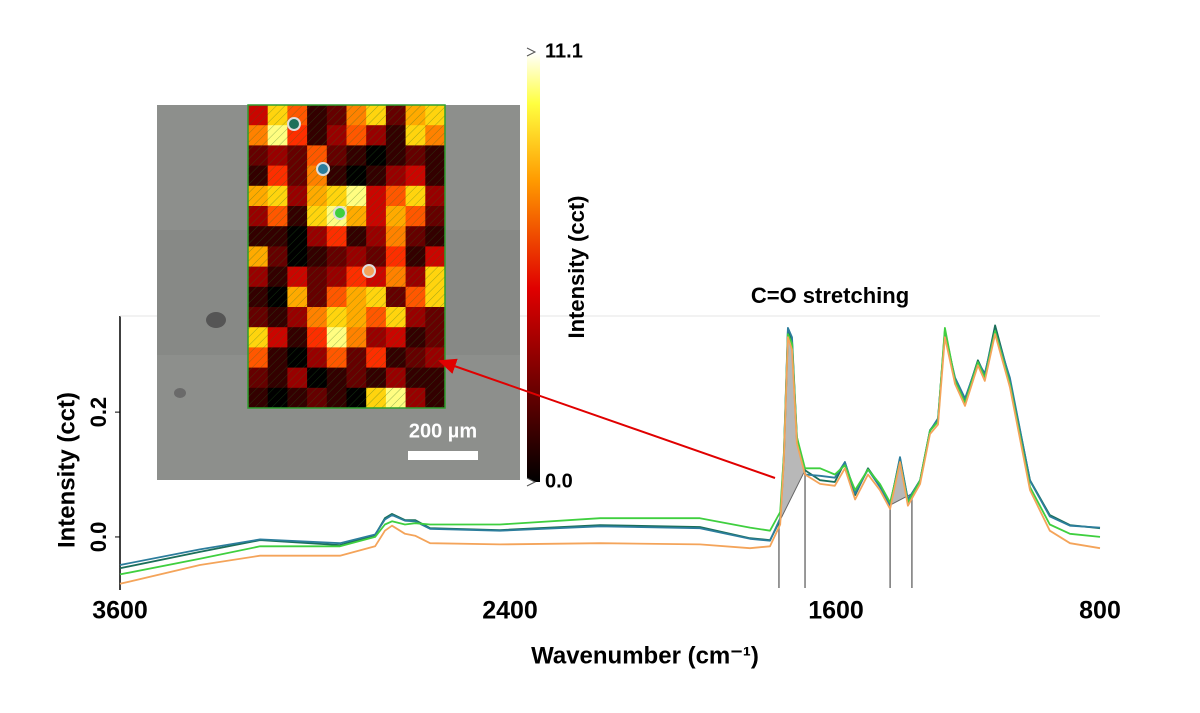  What do you see at coordinates (576, 266) in the screenshot?
I see `colorbar-label: Intensity (cct)` at bounding box center [576, 266].